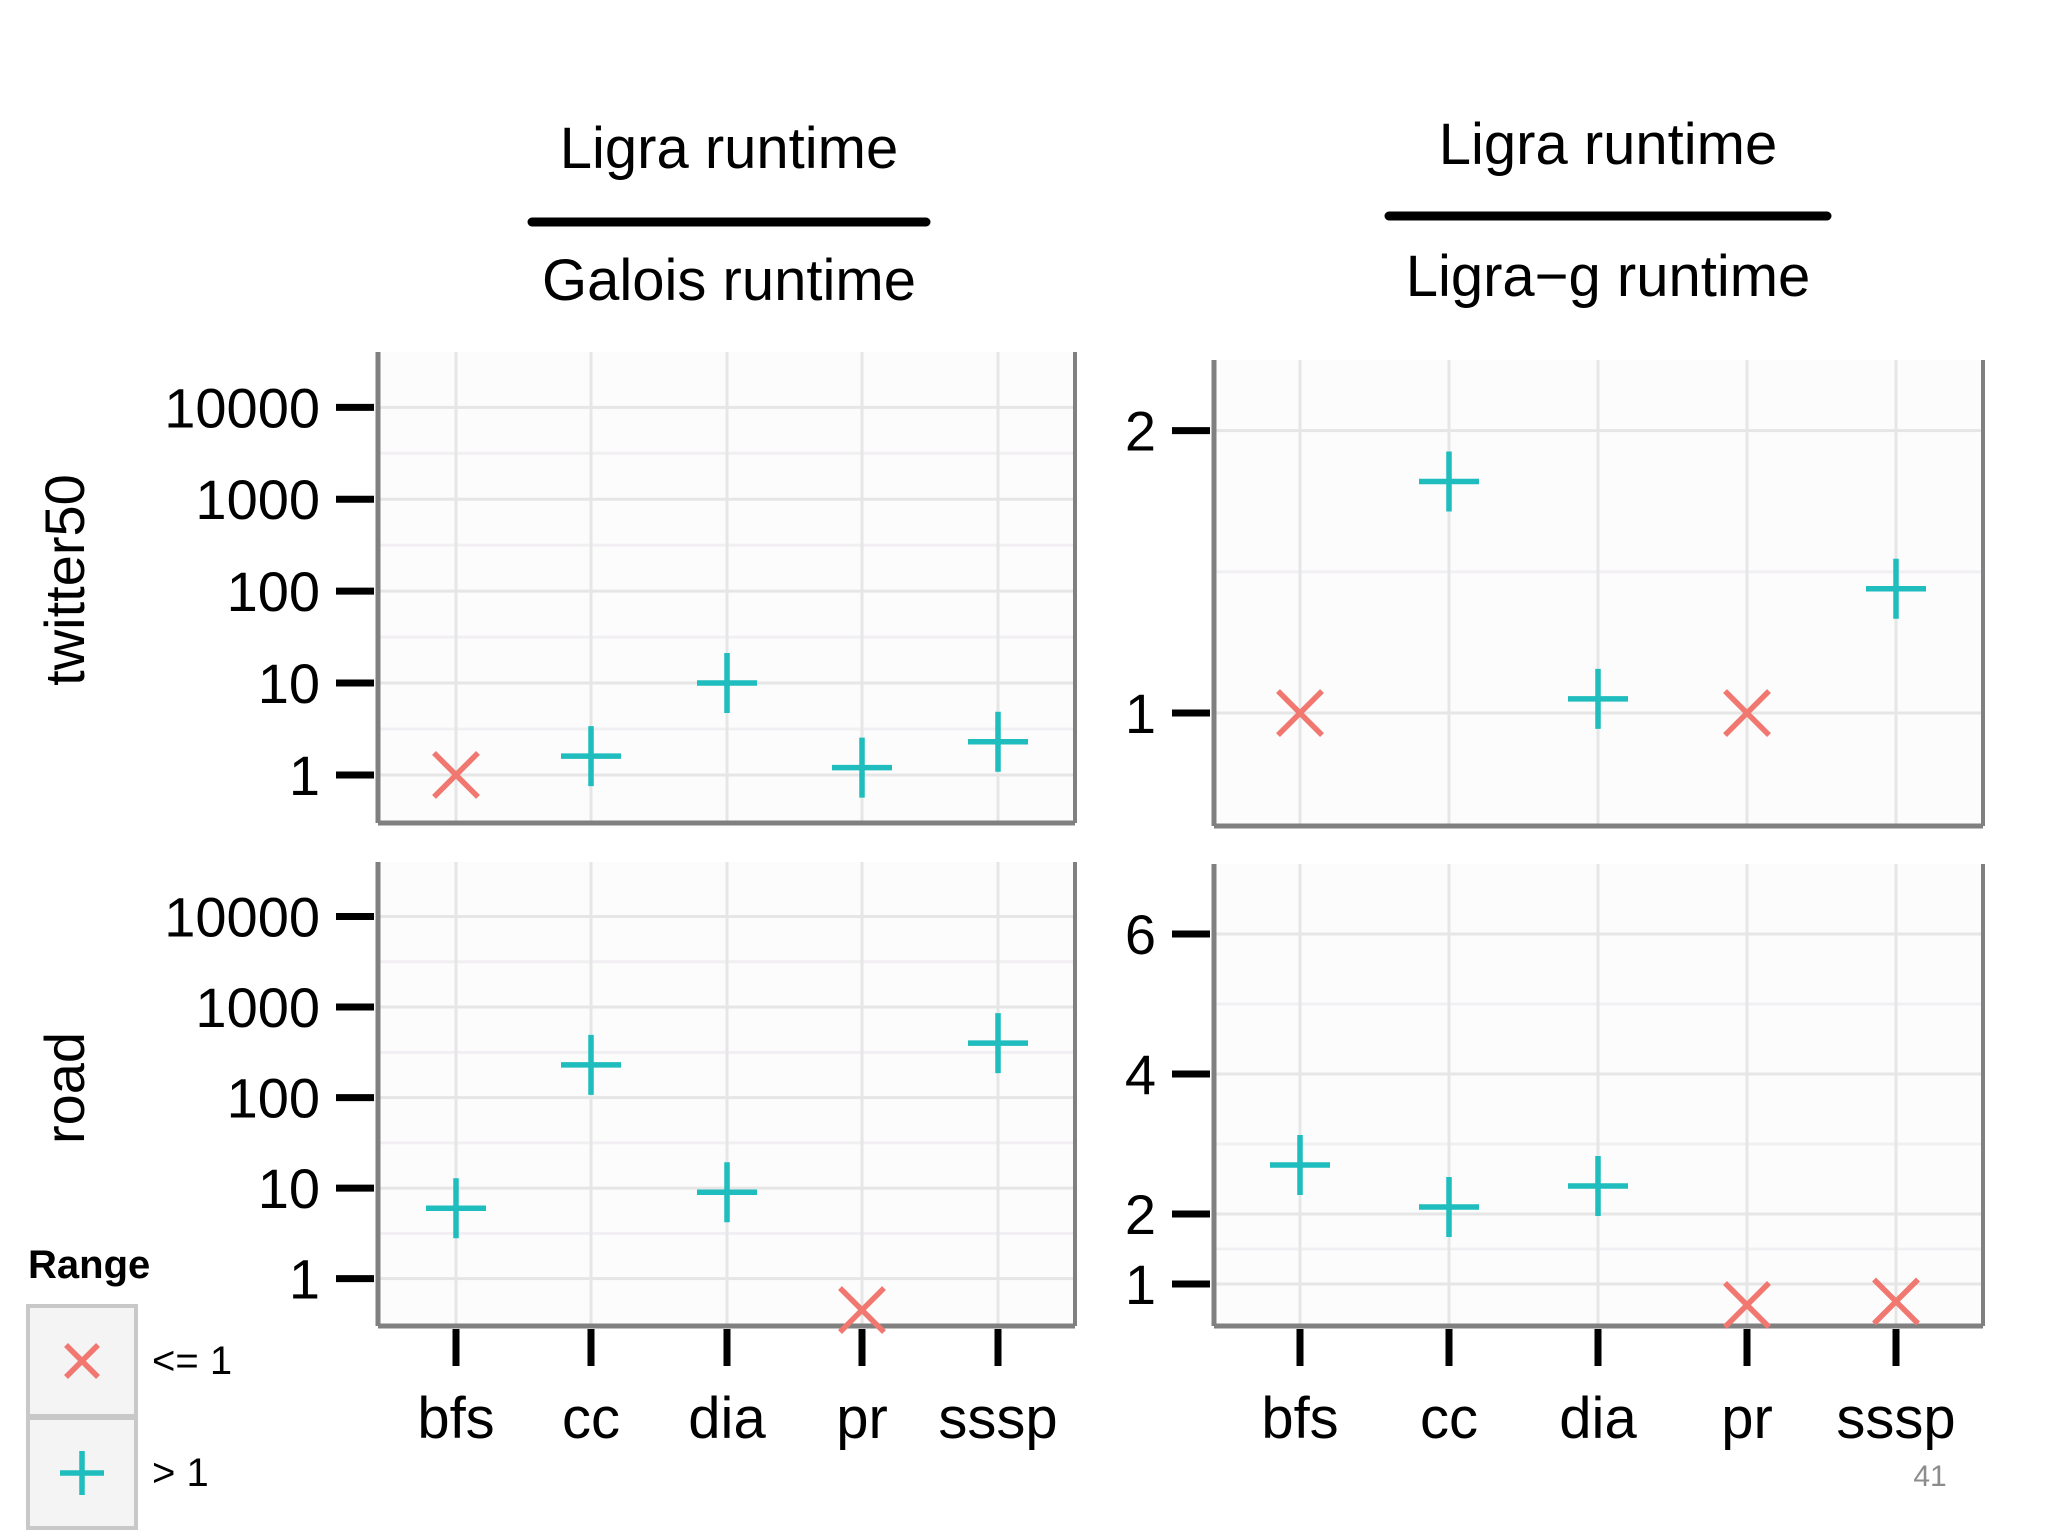  I want to click on legend-x-marker, so click(82, 1361).